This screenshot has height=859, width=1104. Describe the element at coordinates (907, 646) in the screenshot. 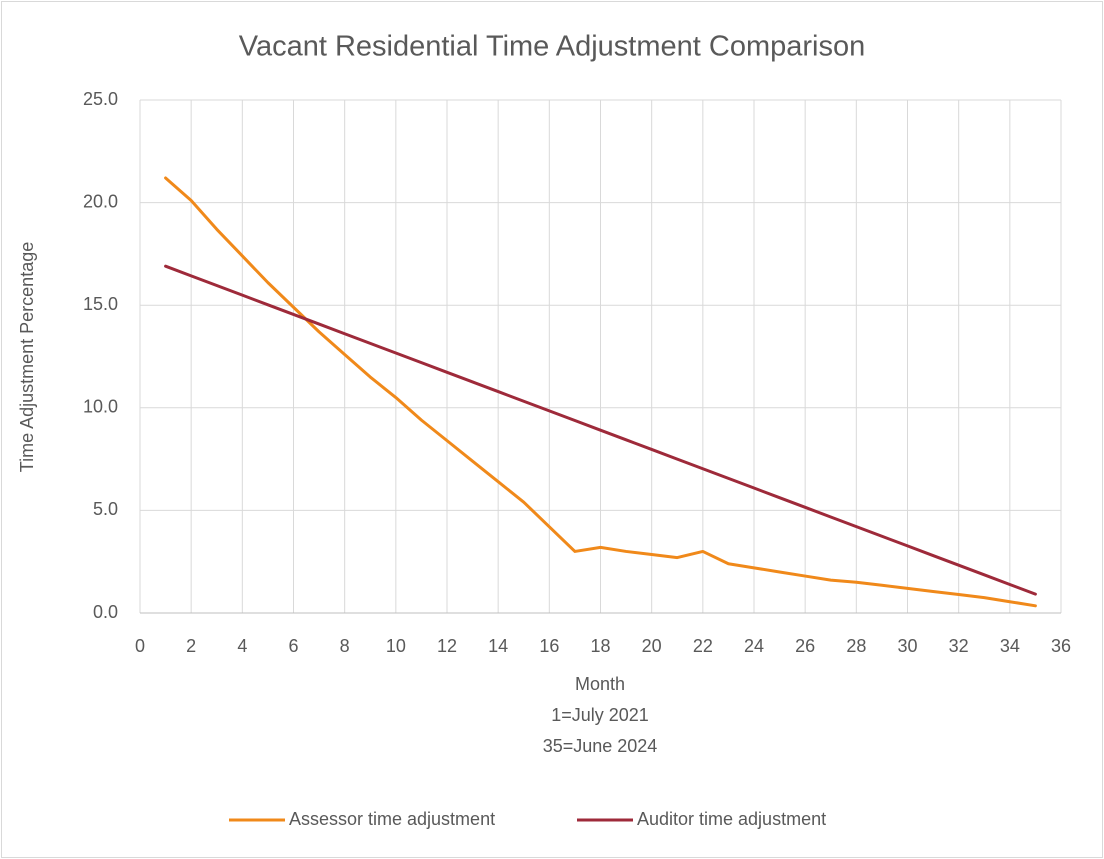

I see `x-tick-label: 30` at that location.